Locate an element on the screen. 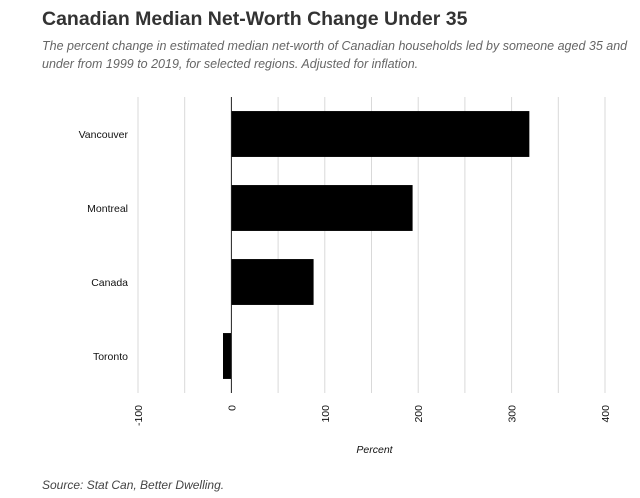 This screenshot has width=640, height=498. x-tick-label: 200 is located at coordinates (419, 414).